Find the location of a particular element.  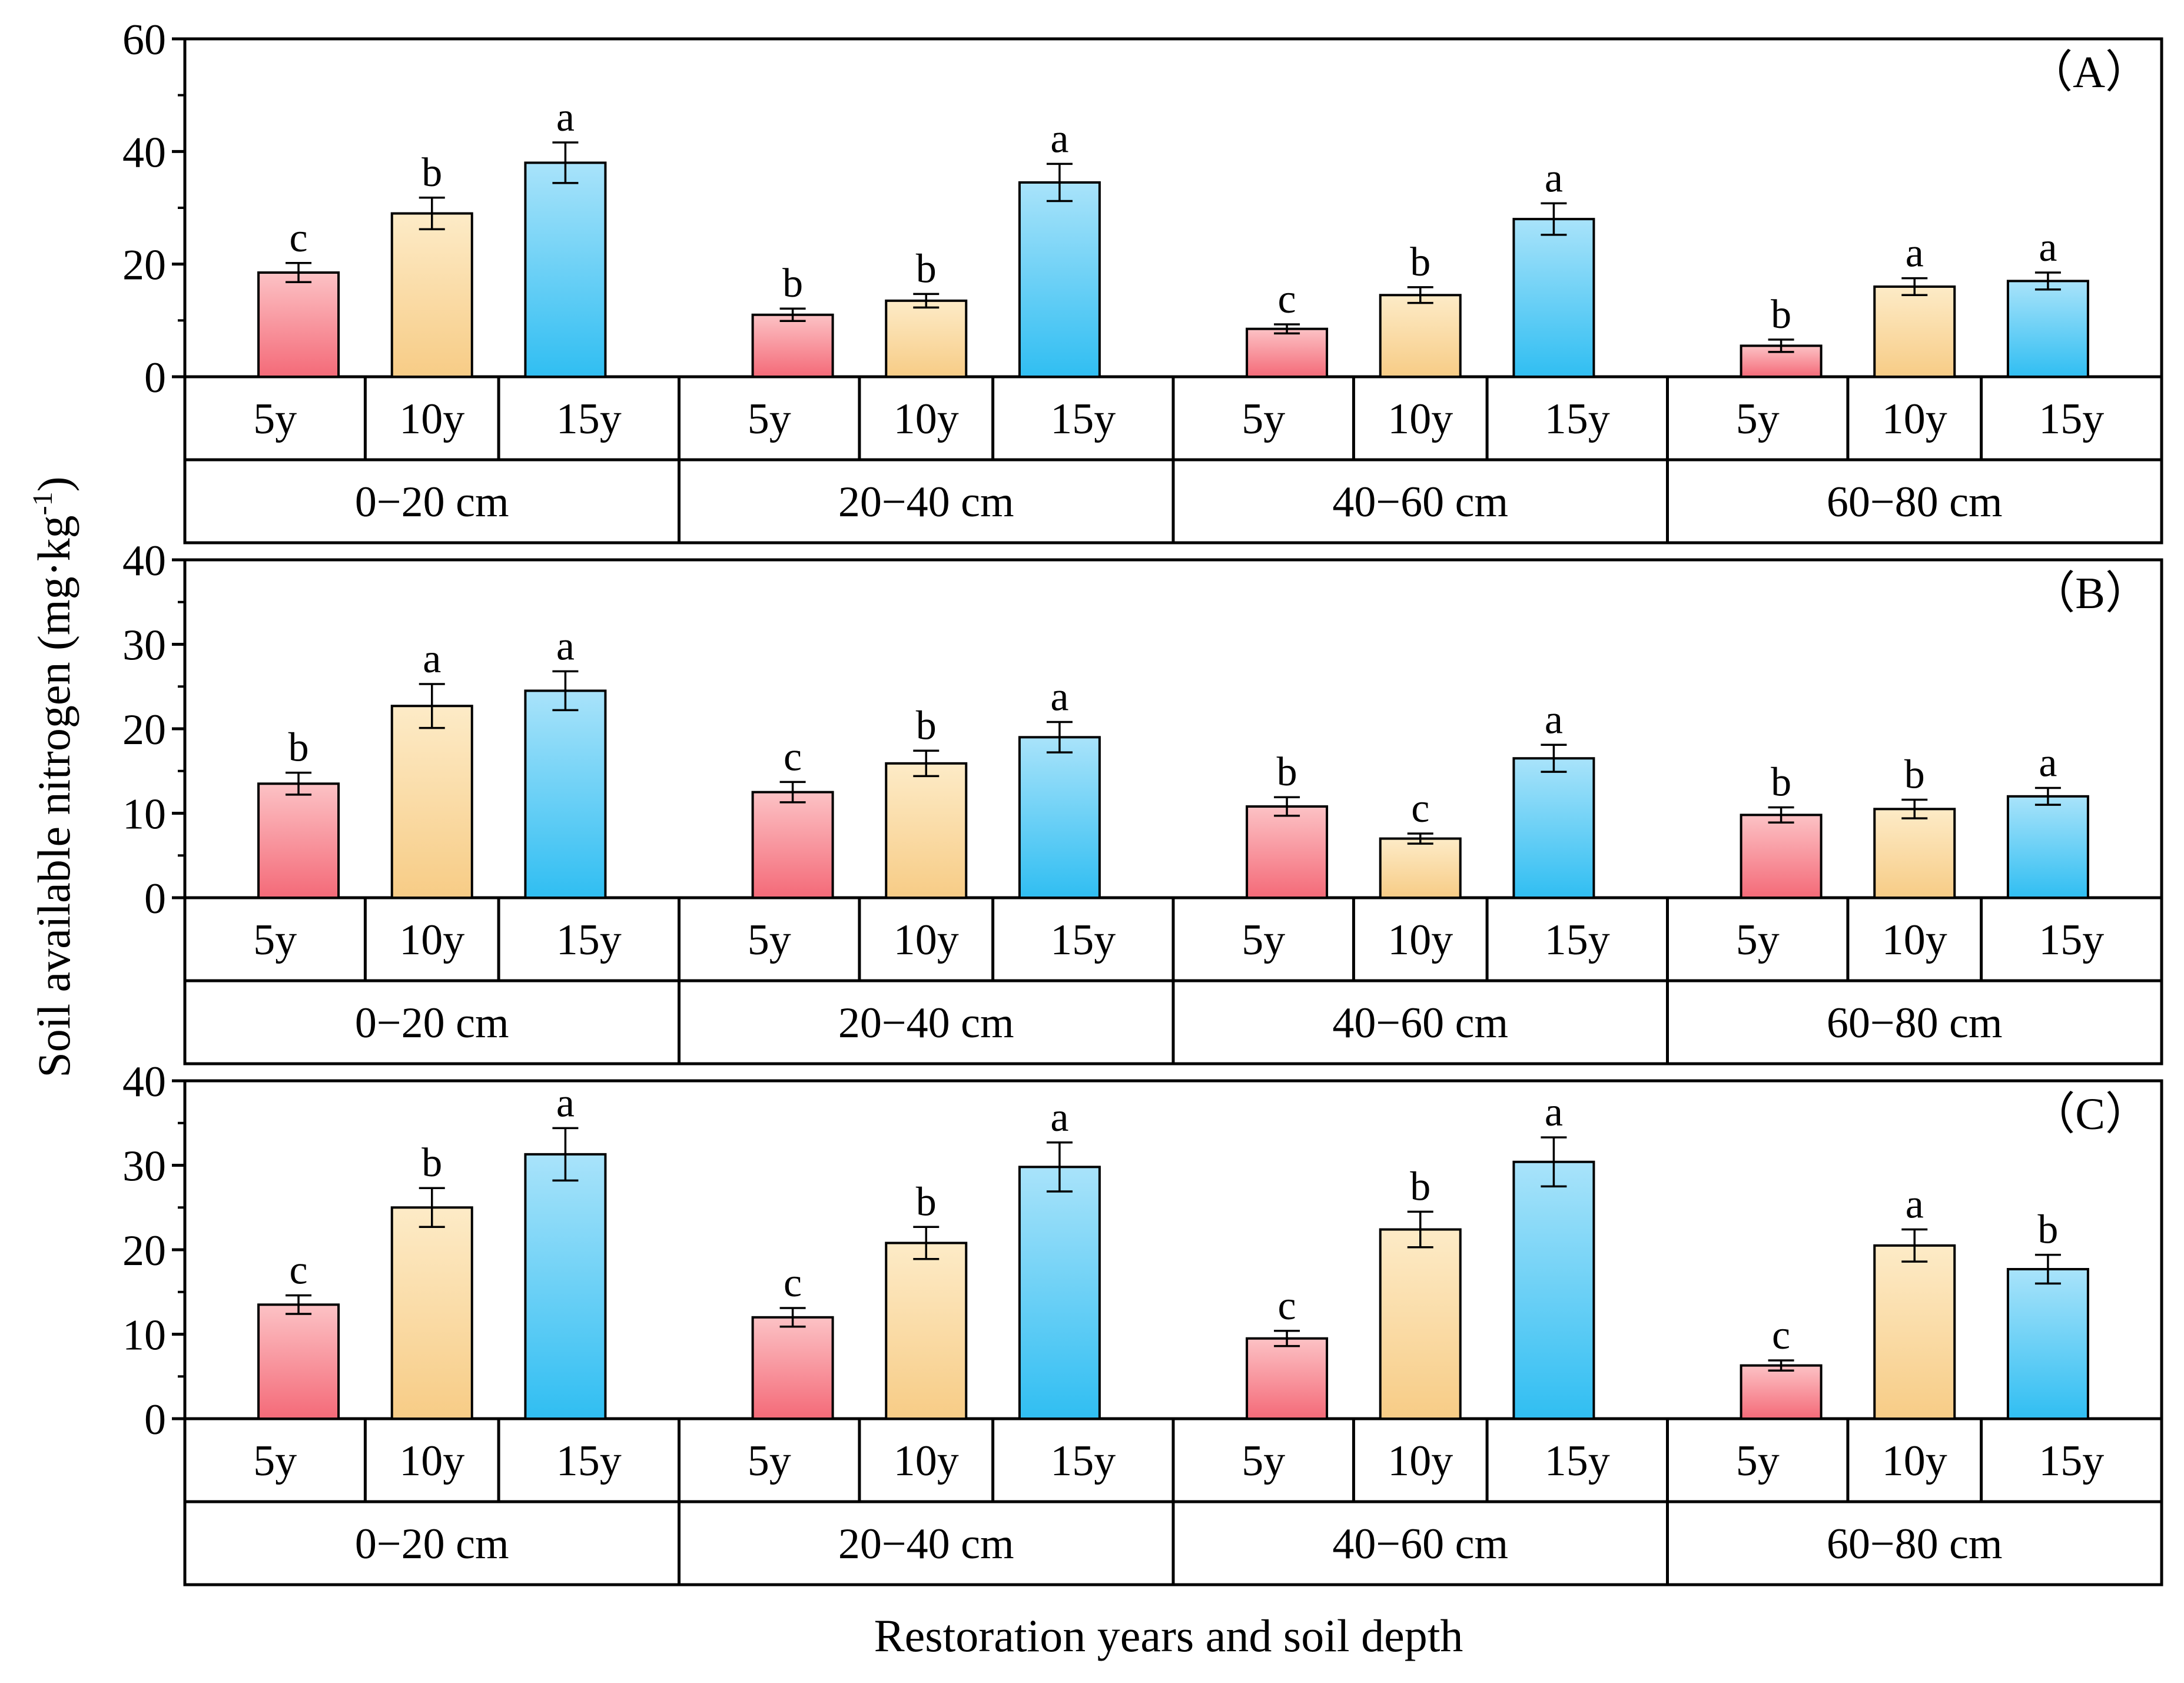

panel-tag: （C） is located at coordinates (2090, 1114).